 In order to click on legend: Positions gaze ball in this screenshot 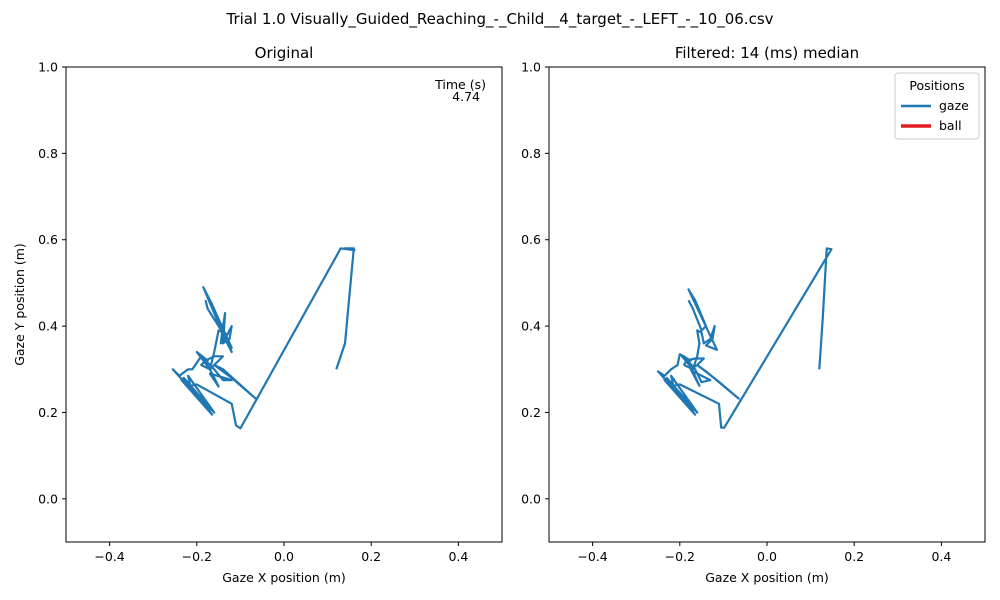, I will do `click(937, 106)`.